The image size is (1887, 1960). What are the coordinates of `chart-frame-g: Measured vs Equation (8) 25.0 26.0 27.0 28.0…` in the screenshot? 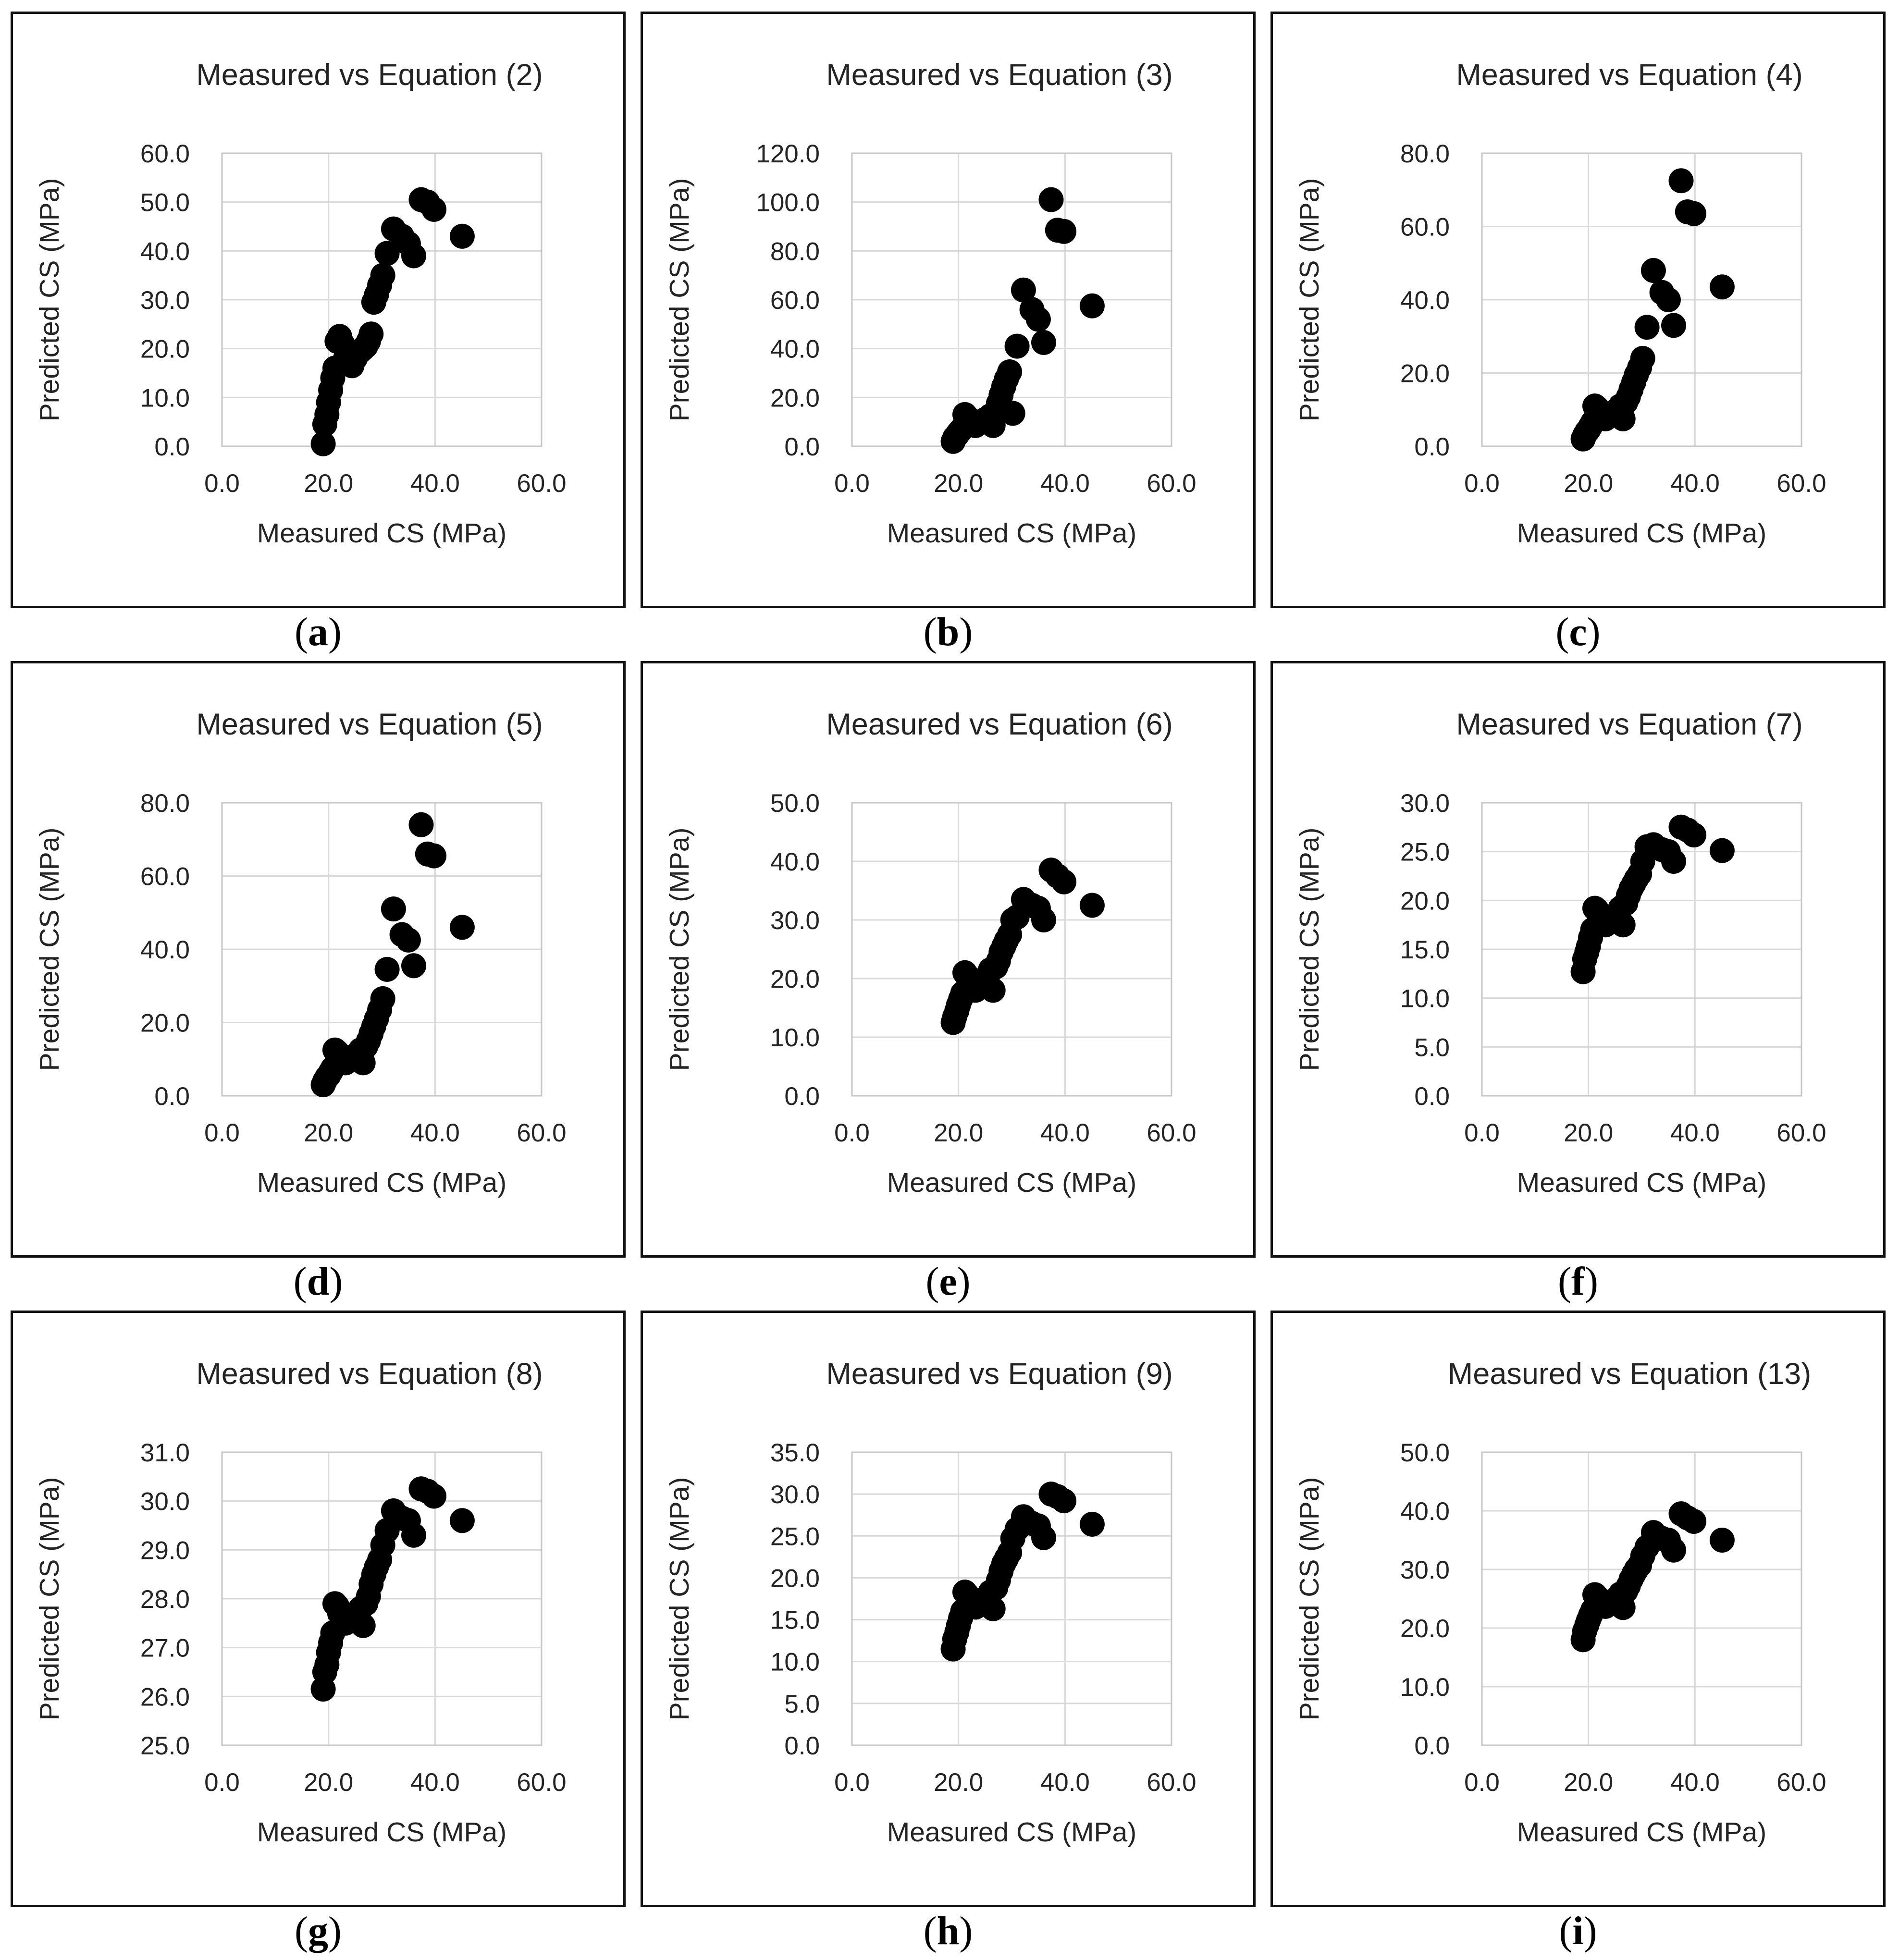 It's located at (318, 1609).